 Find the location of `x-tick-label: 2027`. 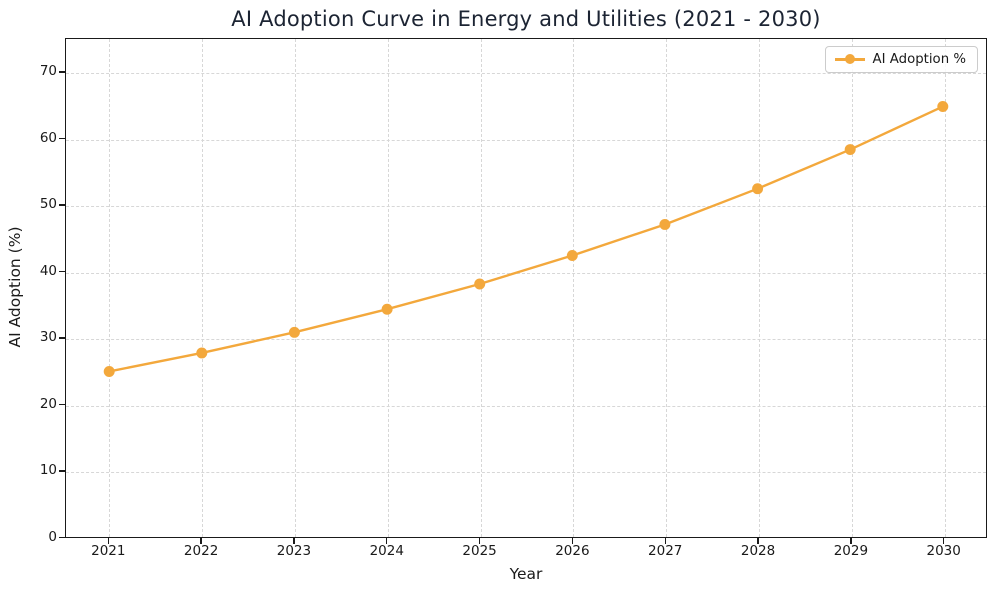

x-tick-label: 2027 is located at coordinates (665, 551).